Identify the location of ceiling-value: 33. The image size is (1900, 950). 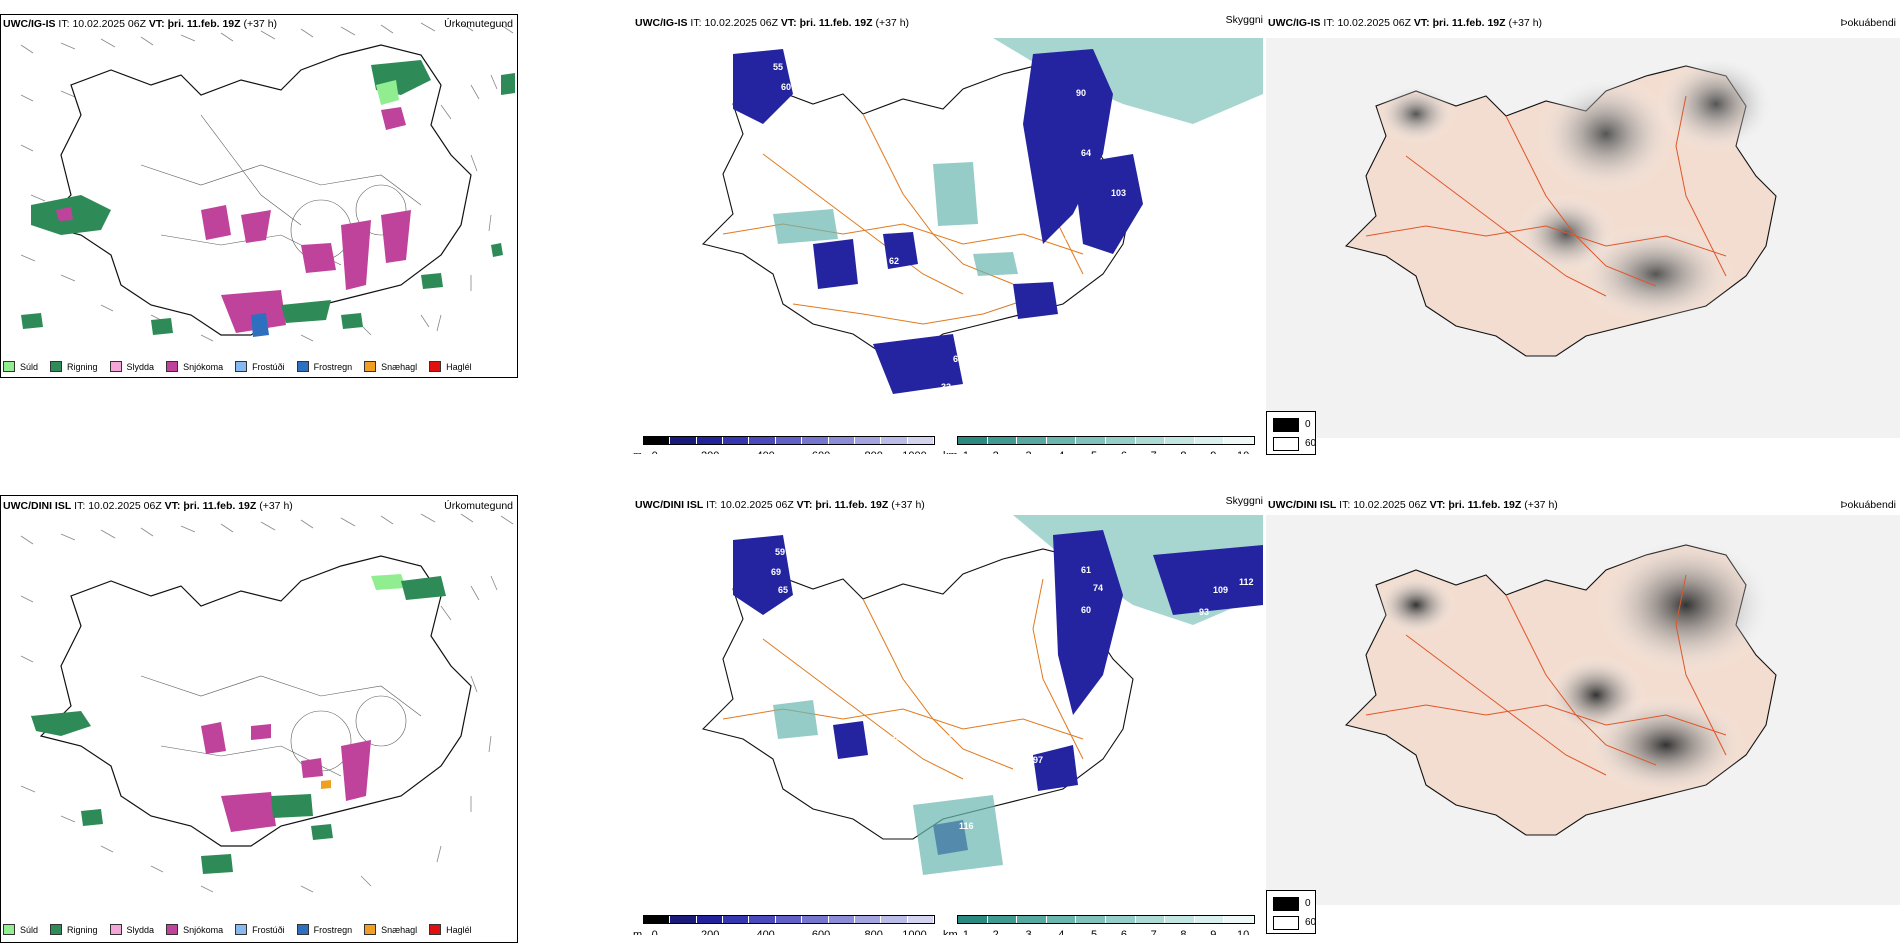
(946, 387).